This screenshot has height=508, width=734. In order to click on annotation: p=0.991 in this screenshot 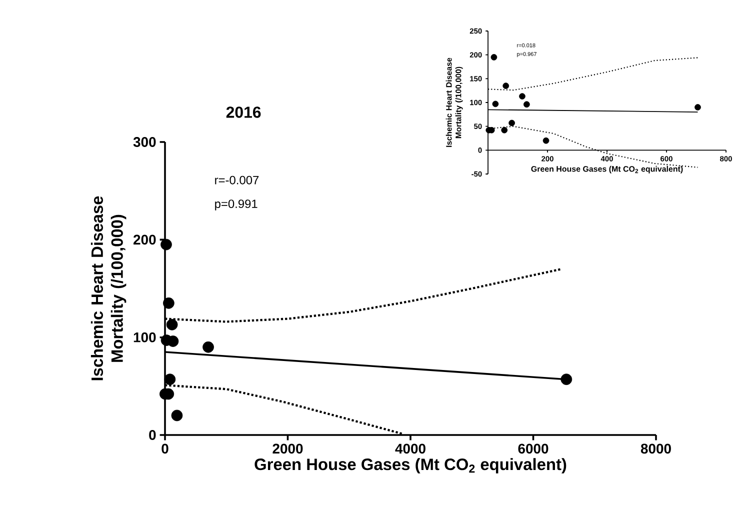, I will do `click(236, 205)`.